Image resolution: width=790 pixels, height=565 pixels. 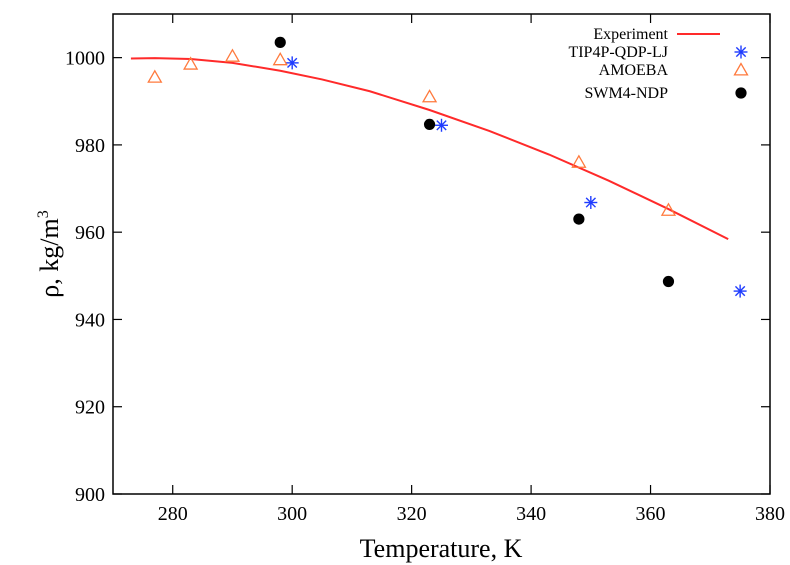 I want to click on y-tick-label: 940, so click(x=90, y=320).